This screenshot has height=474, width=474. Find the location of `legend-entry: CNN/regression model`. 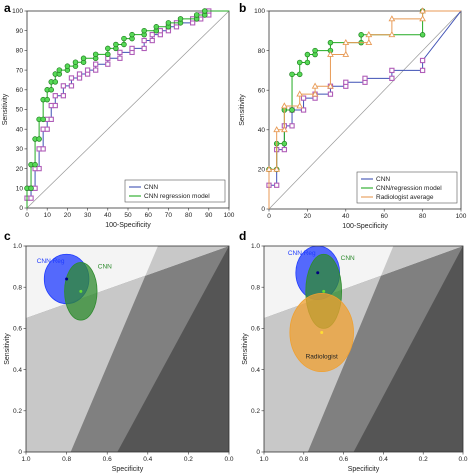

legend-entry: CNN/regression model is located at coordinates (409, 188).